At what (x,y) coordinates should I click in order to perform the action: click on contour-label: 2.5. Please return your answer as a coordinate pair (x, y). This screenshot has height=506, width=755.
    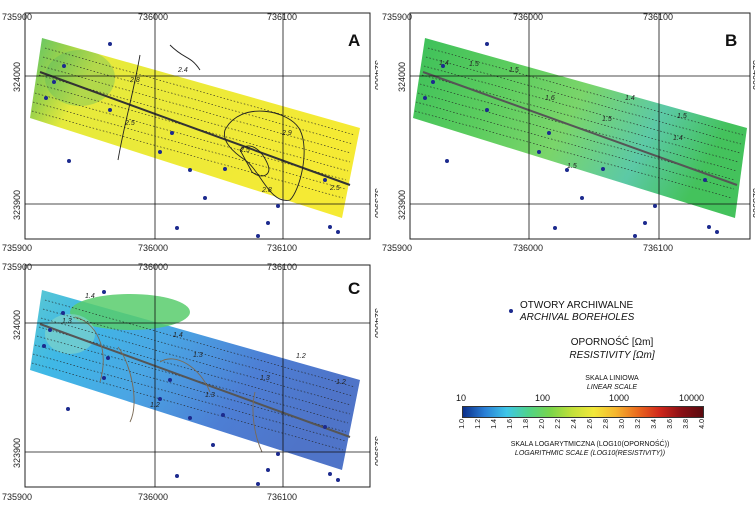
    Looking at the image, I should click on (334, 188).